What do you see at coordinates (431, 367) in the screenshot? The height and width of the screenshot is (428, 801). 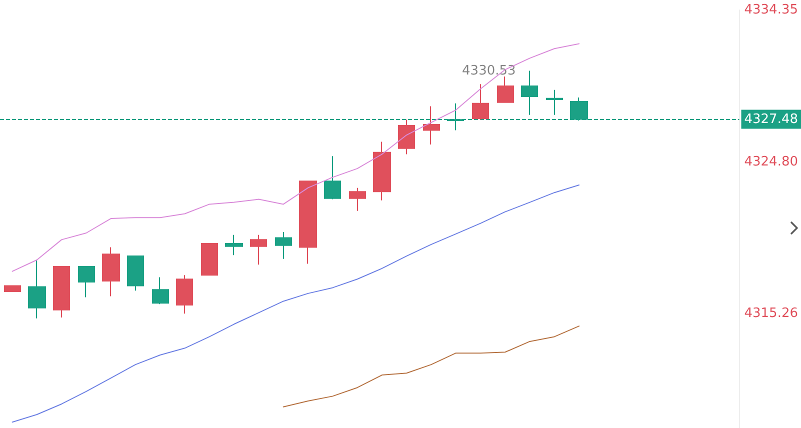 I see `line-series` at bounding box center [431, 367].